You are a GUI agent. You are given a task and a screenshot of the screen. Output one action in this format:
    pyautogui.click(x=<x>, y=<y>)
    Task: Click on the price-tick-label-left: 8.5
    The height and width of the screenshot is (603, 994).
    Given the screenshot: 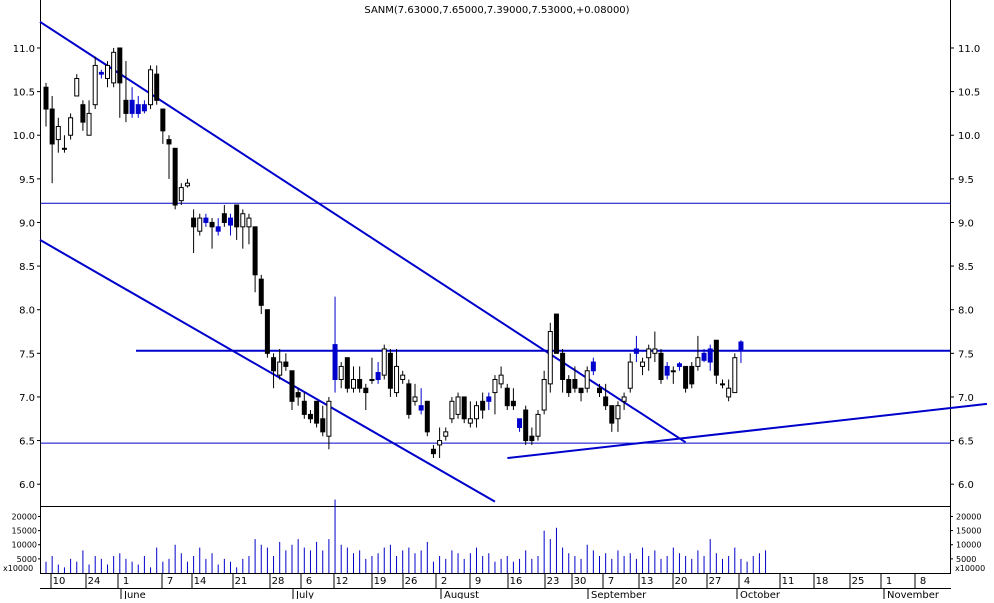 What is the action you would take?
    pyautogui.click(x=27, y=267)
    